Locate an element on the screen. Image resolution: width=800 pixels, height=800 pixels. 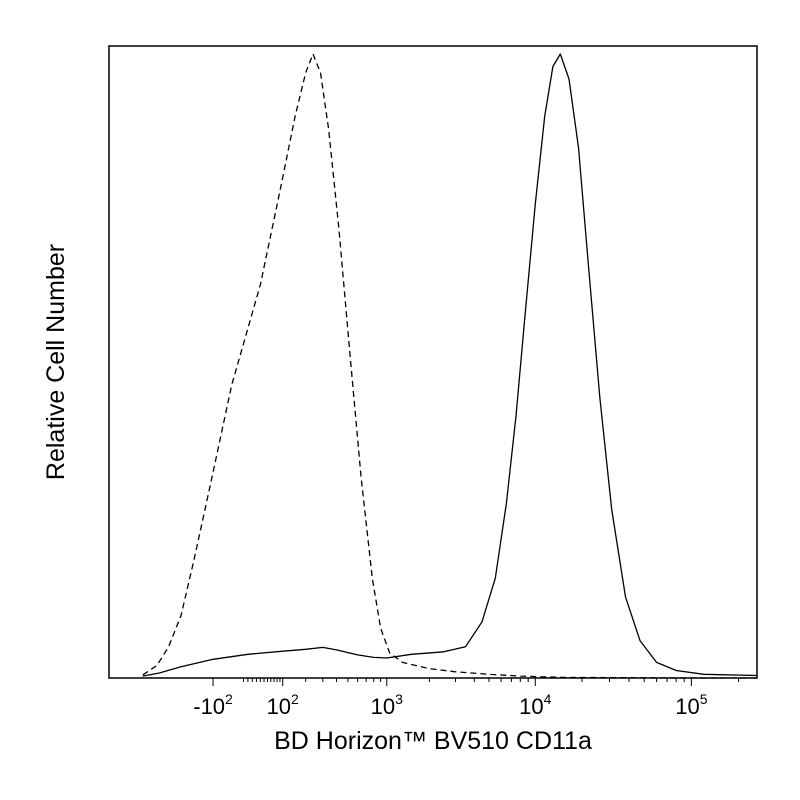
y-axis-title: Relative Cell Number is located at coordinates (56, 362).